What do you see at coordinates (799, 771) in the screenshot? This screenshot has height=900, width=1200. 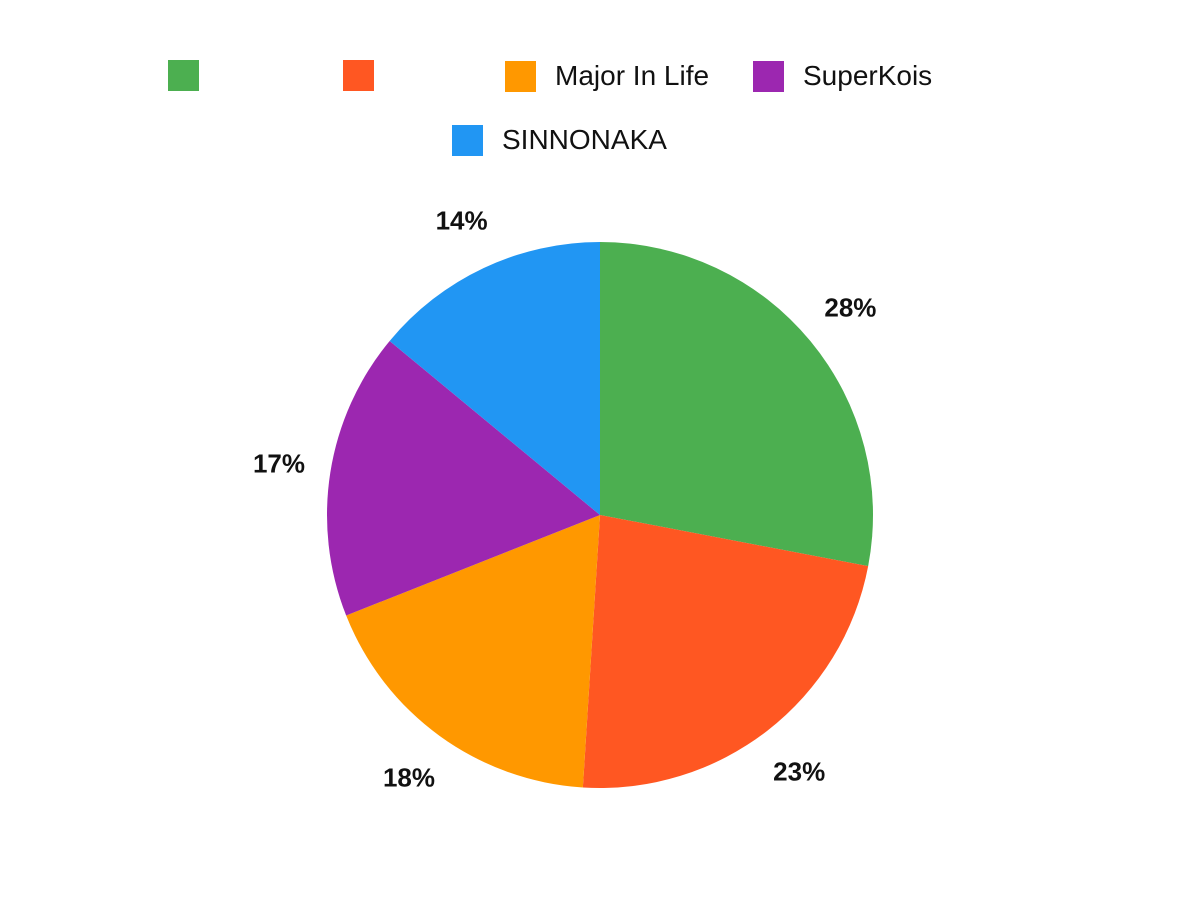 I see `pie-value-label: 23%` at bounding box center [799, 771].